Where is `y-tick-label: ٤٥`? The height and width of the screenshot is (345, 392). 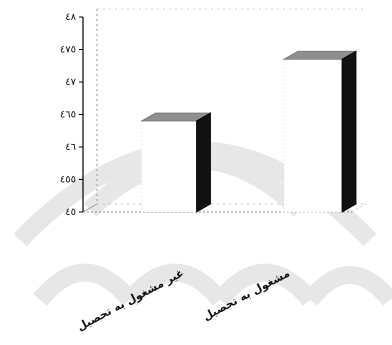 y-tick-label: ٤٥ is located at coordinates (70, 212).